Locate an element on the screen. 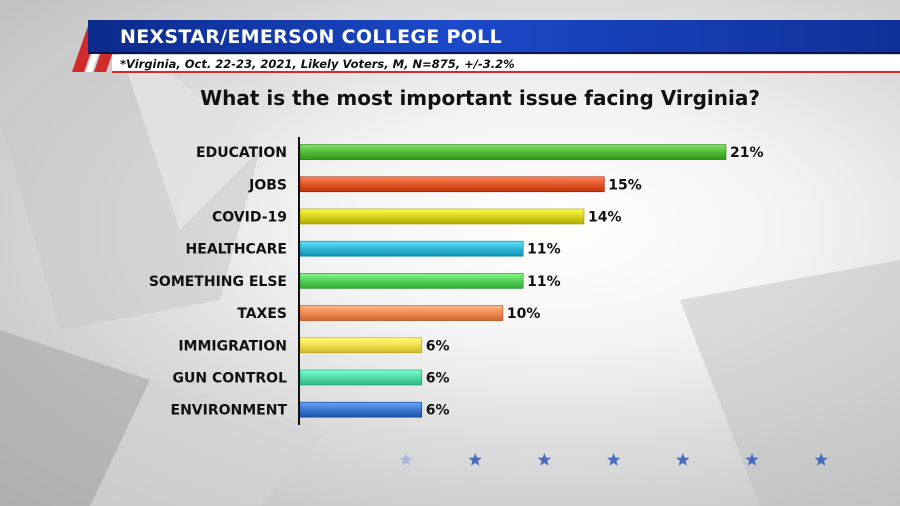  category-label: ENVIRONMENT is located at coordinates (229, 411).